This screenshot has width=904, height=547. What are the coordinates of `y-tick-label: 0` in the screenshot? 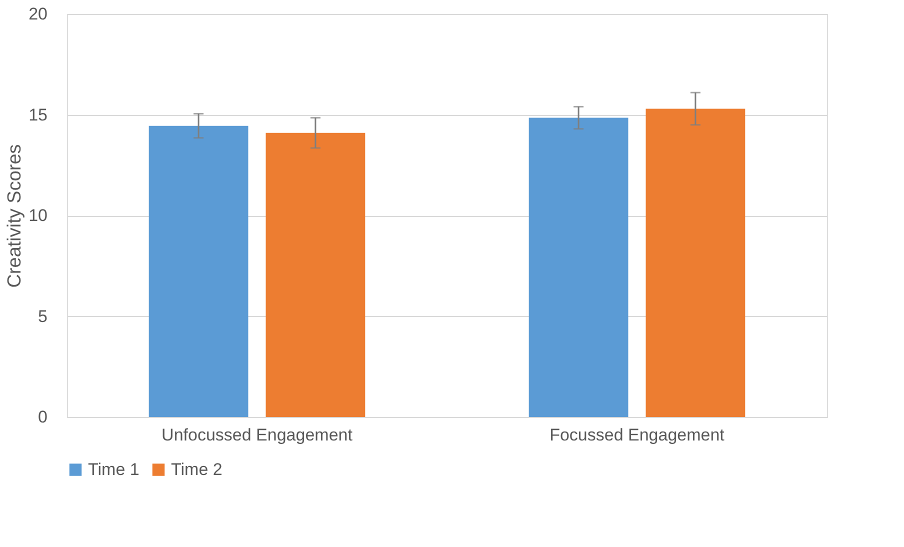 It's located at (43, 417).